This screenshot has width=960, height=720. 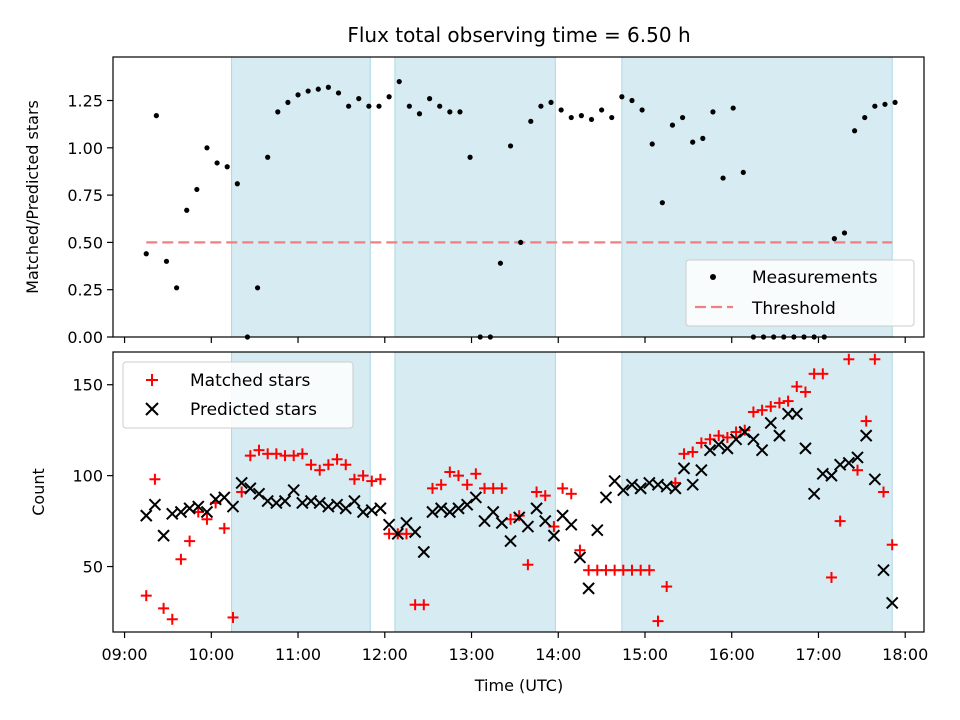 What do you see at coordinates (514, 340) in the screenshot?
I see `top-x-ticks` at bounding box center [514, 340].